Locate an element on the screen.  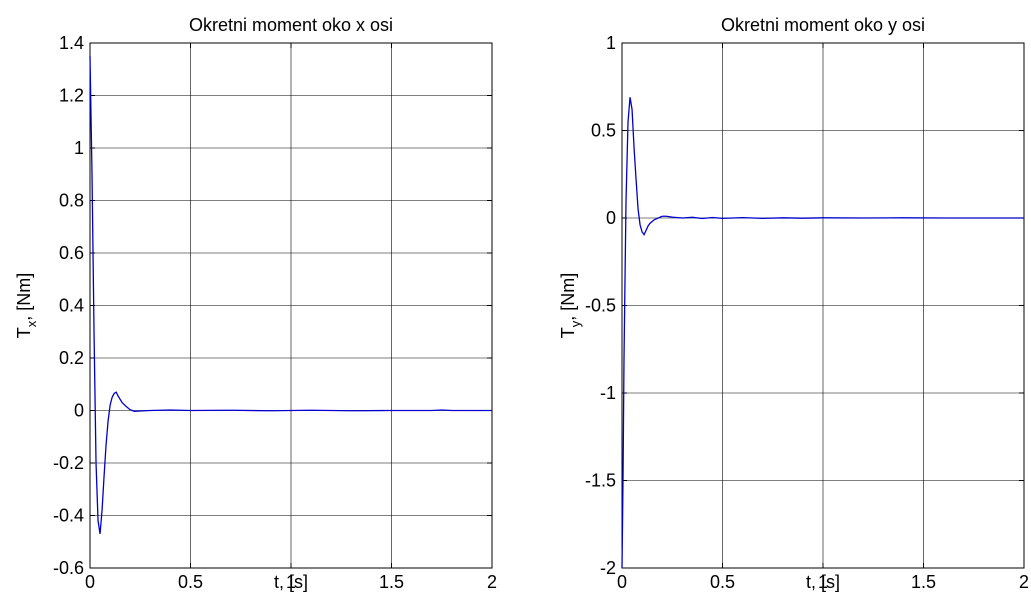
chart-x-ytick-label: 1.2 is located at coordinates (71, 96).